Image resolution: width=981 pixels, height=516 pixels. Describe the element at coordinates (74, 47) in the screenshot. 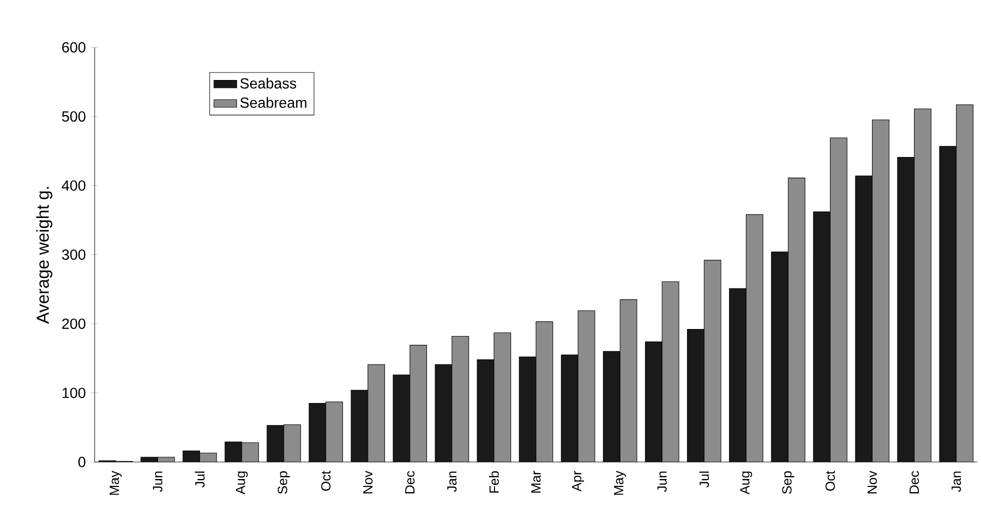

I see `y-tick-label: 600` at that location.